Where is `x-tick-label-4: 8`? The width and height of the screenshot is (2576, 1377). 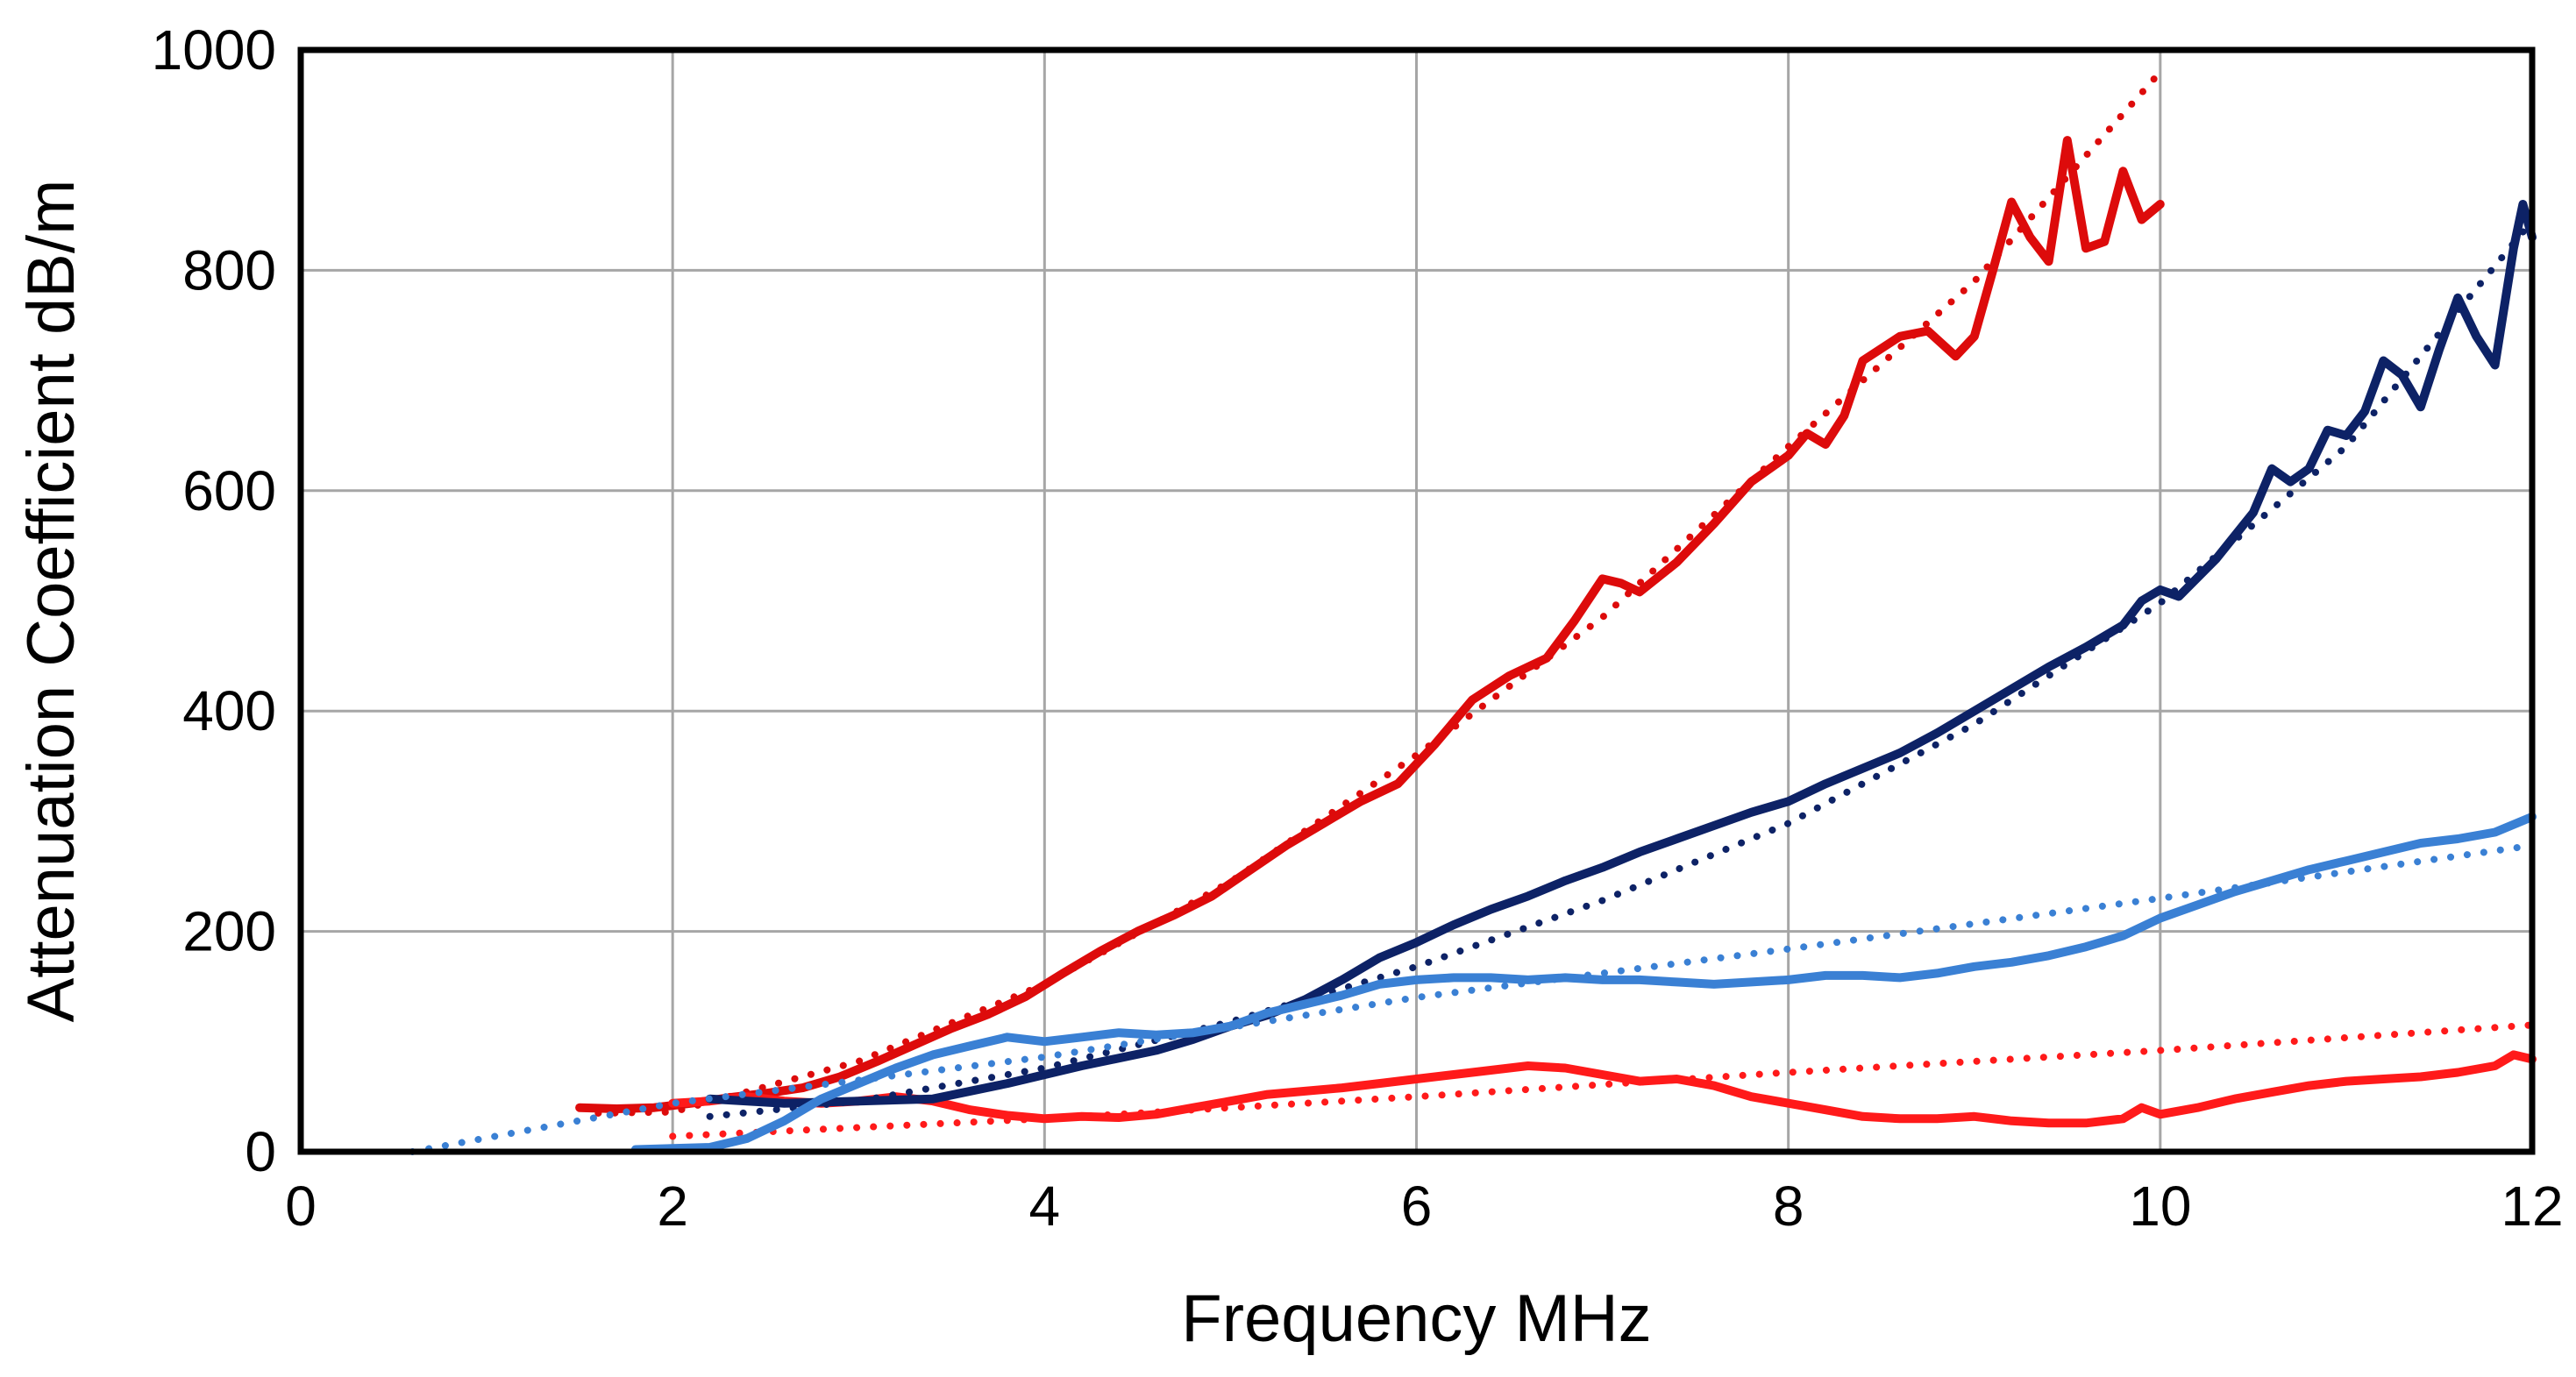
x-tick-label-4: 8 is located at coordinates (1788, 1206).